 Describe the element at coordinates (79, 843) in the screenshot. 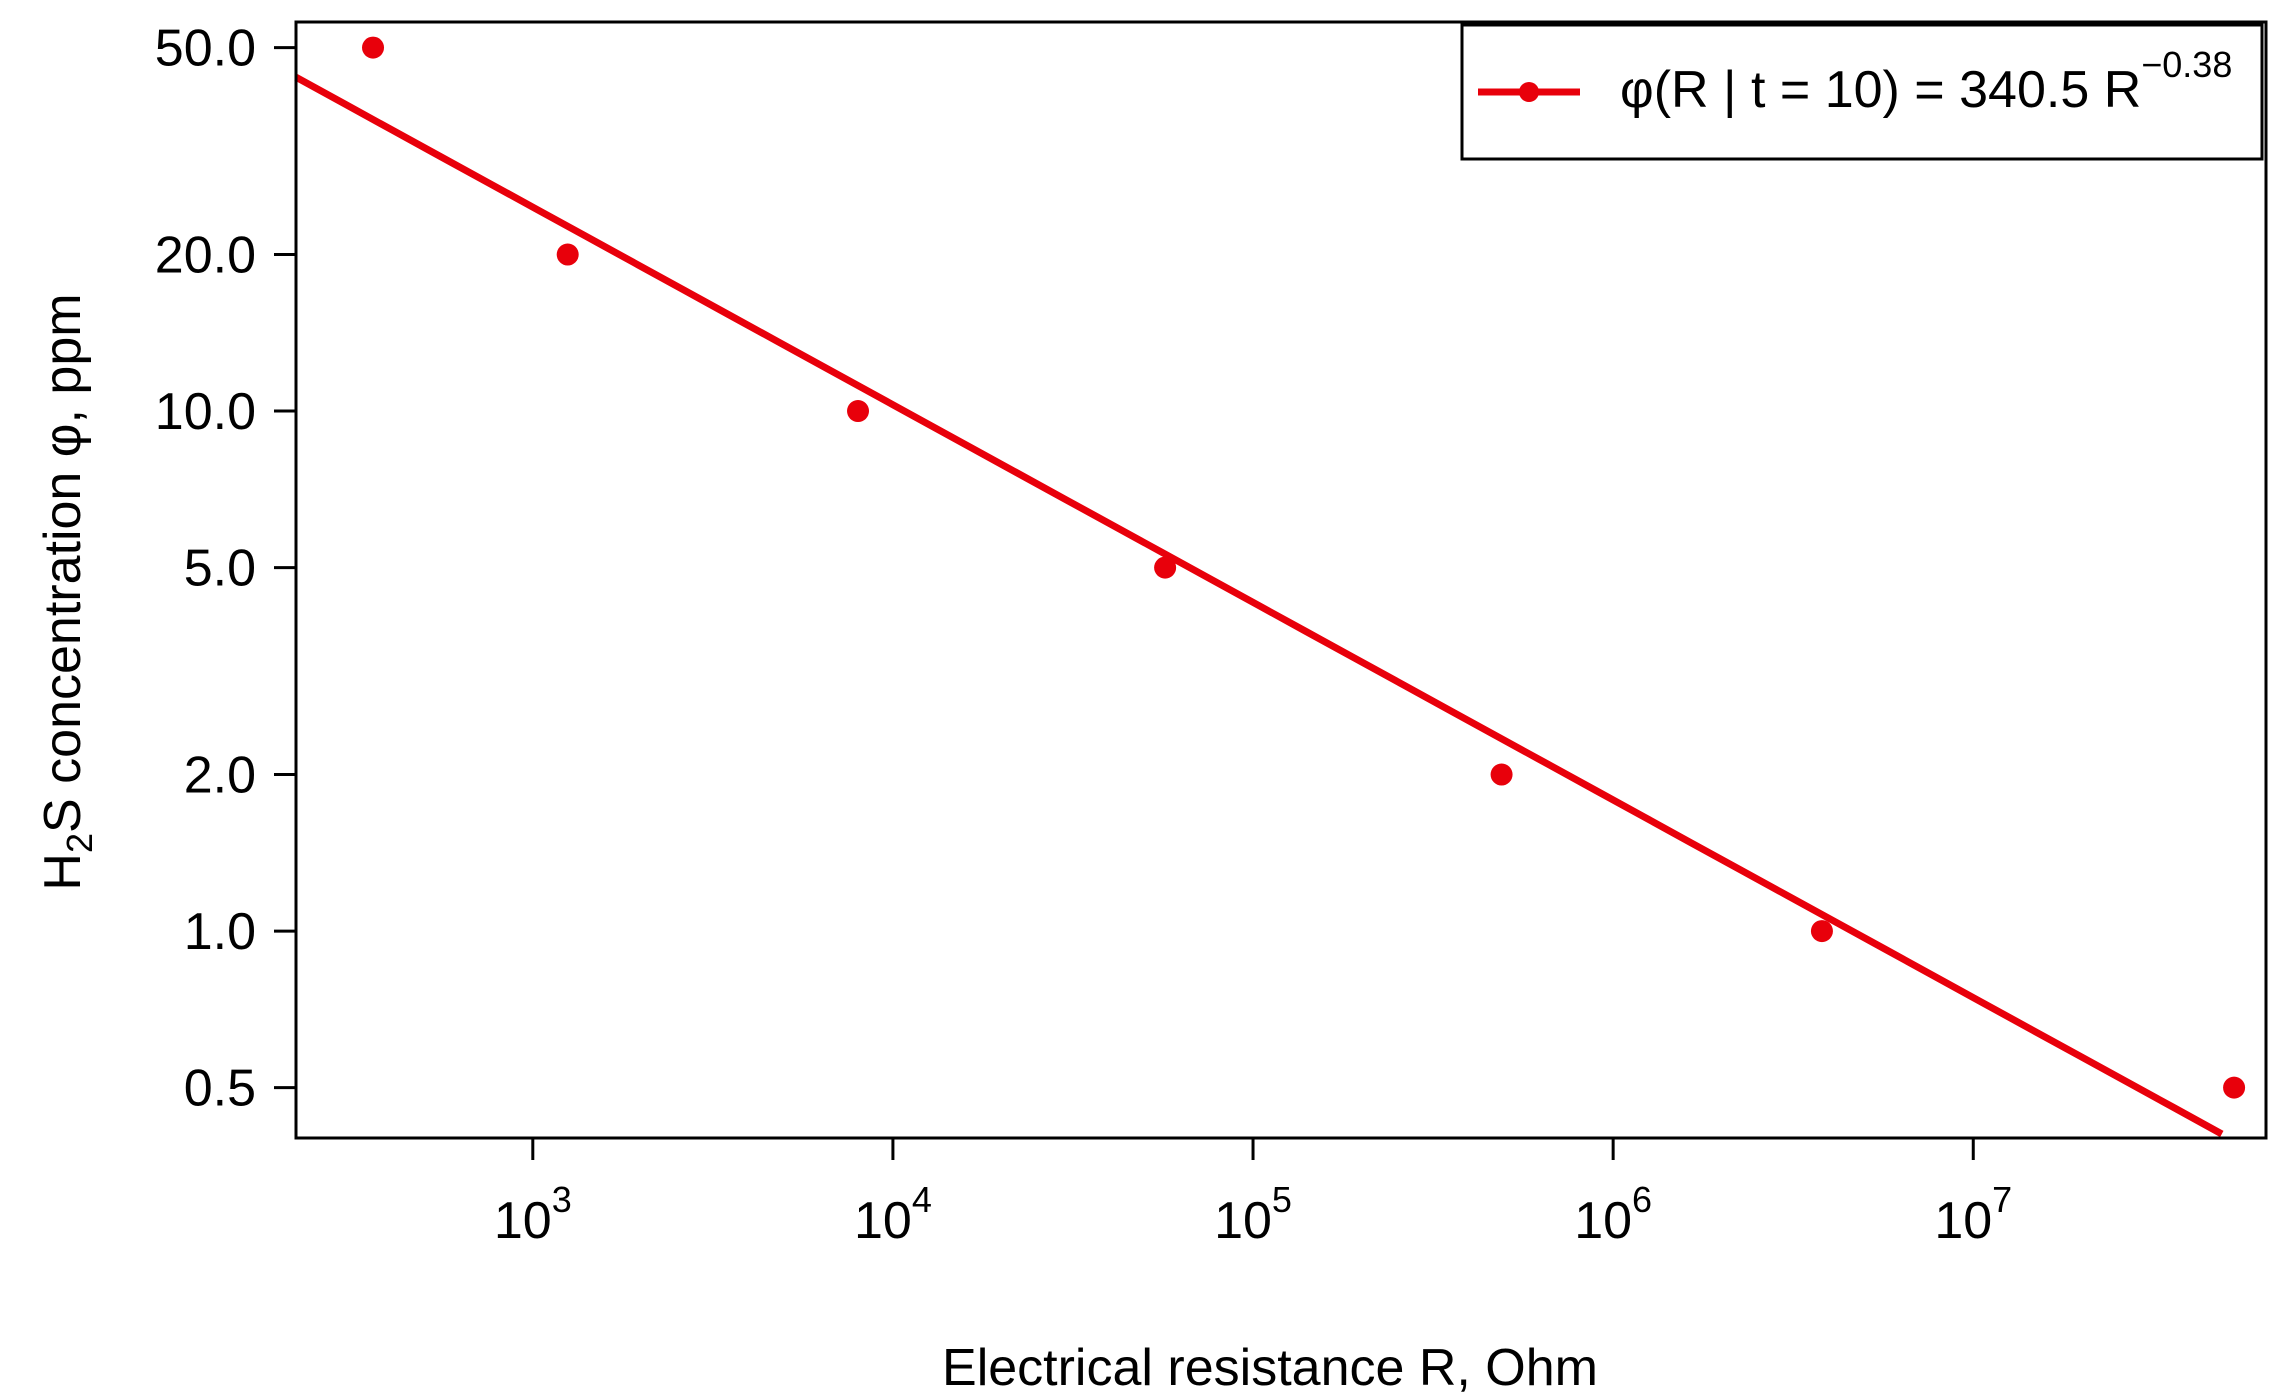

I see `y-axis-title-subscript: 2` at that location.